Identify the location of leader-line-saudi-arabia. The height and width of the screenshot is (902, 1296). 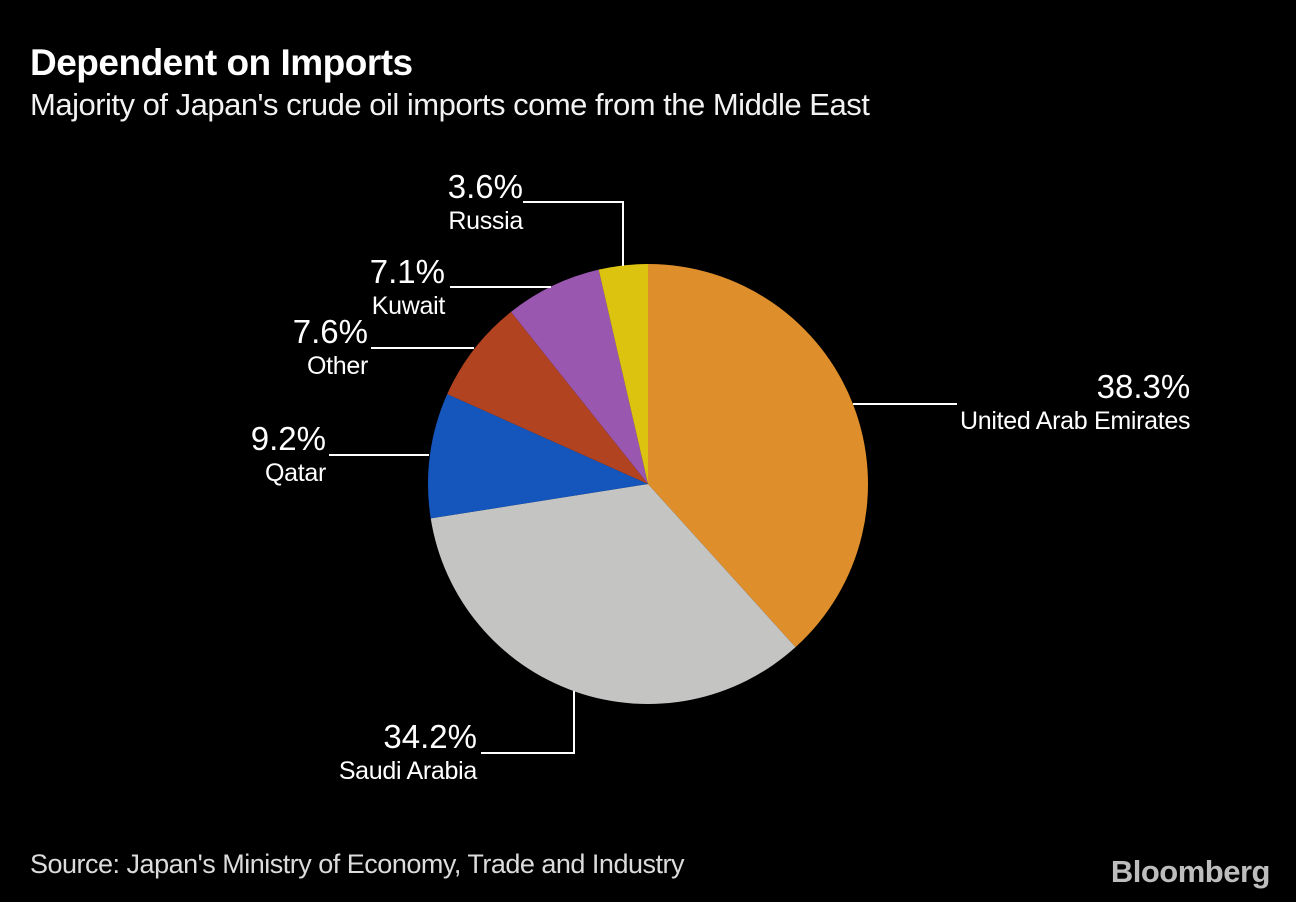
(528, 722).